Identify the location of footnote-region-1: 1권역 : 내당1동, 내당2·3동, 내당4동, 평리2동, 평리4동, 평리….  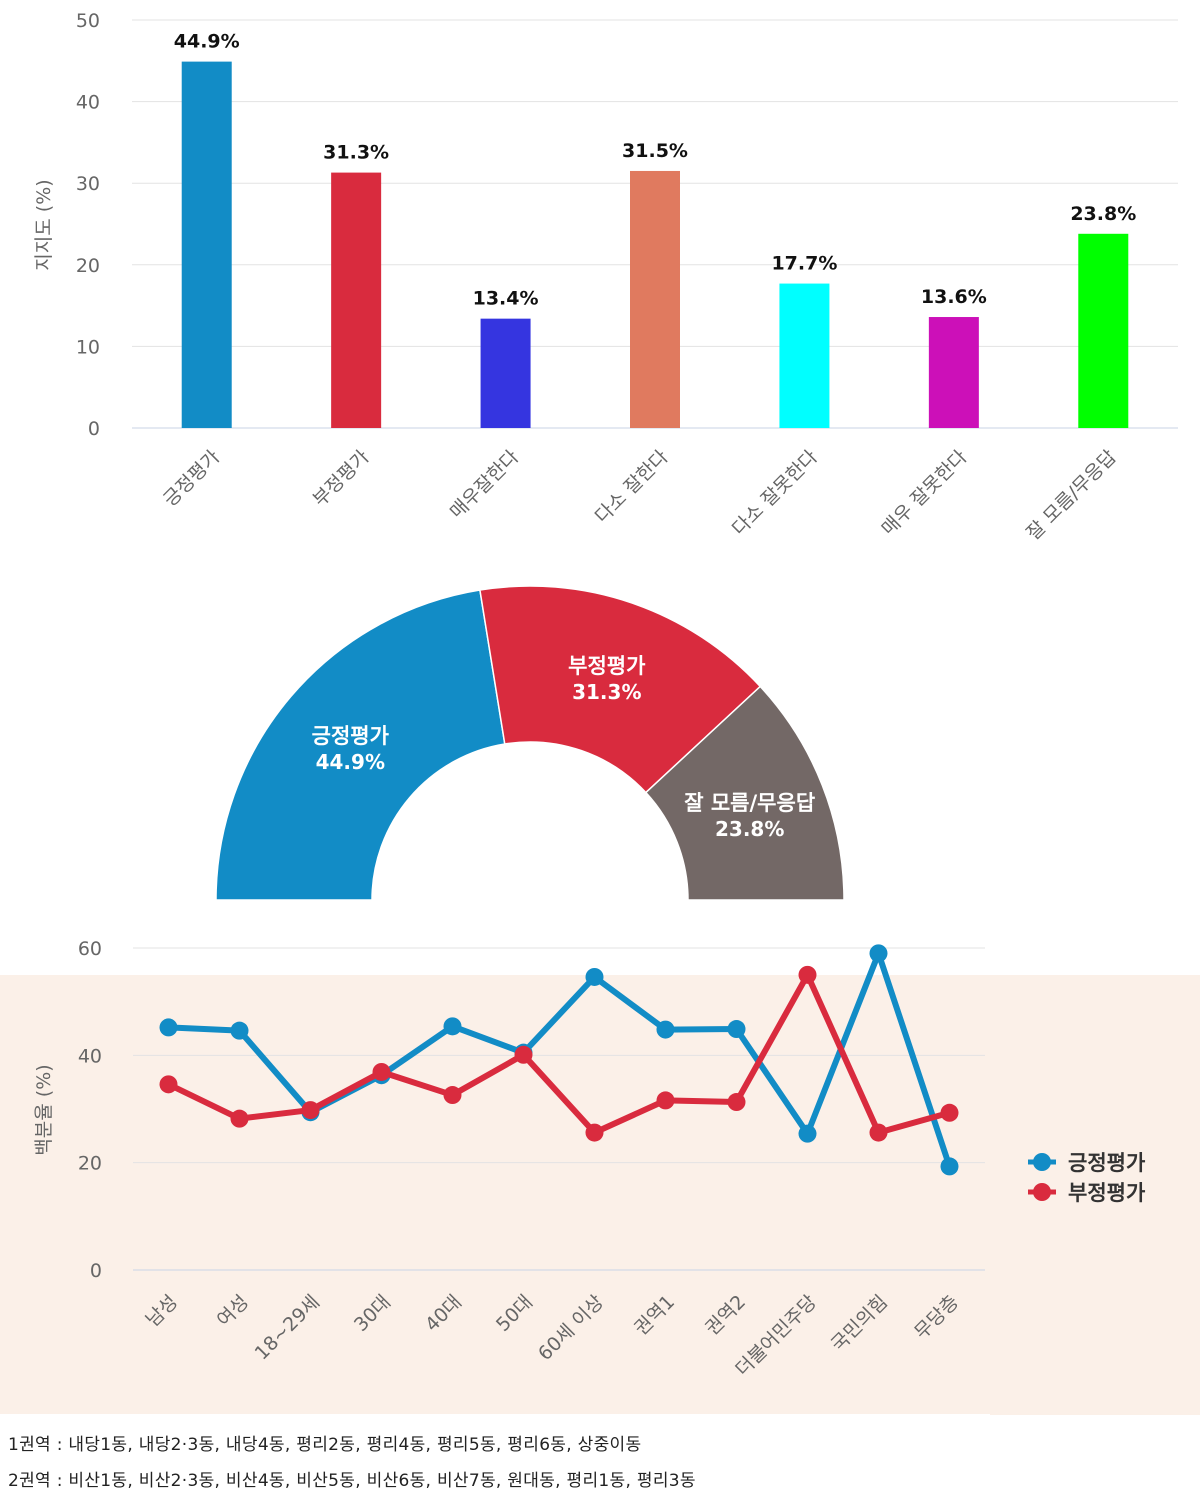
(325, 1445).